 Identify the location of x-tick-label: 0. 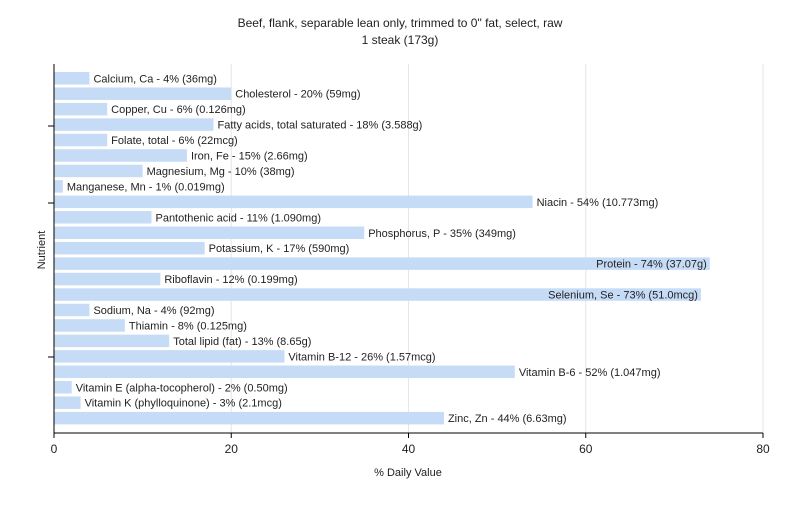
(54, 449).